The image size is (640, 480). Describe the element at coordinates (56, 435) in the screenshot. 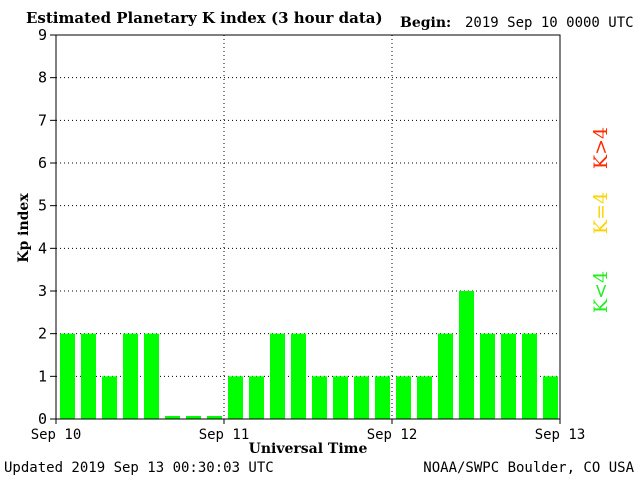

I see `x-tick-label: Sep 10` at that location.